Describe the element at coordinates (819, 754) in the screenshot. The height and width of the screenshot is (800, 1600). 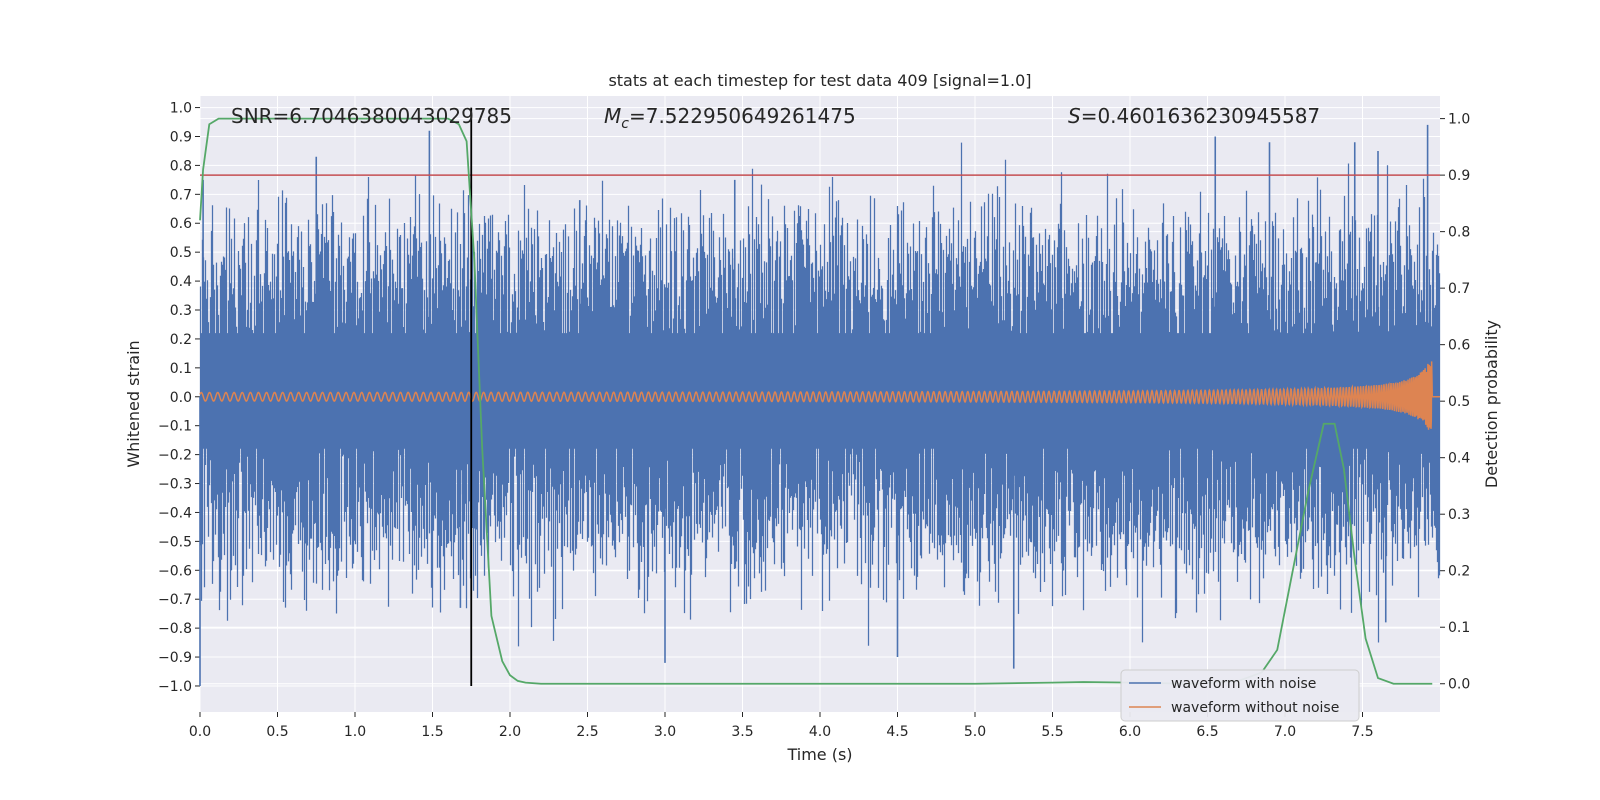
I see `x-axis-label: Time (s)` at that location.